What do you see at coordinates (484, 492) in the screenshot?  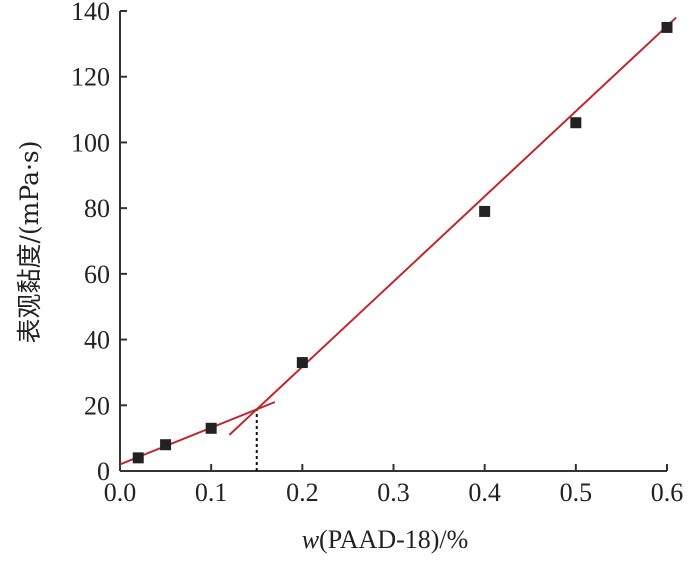 I see `x-tick-label: 0.4` at bounding box center [484, 492].